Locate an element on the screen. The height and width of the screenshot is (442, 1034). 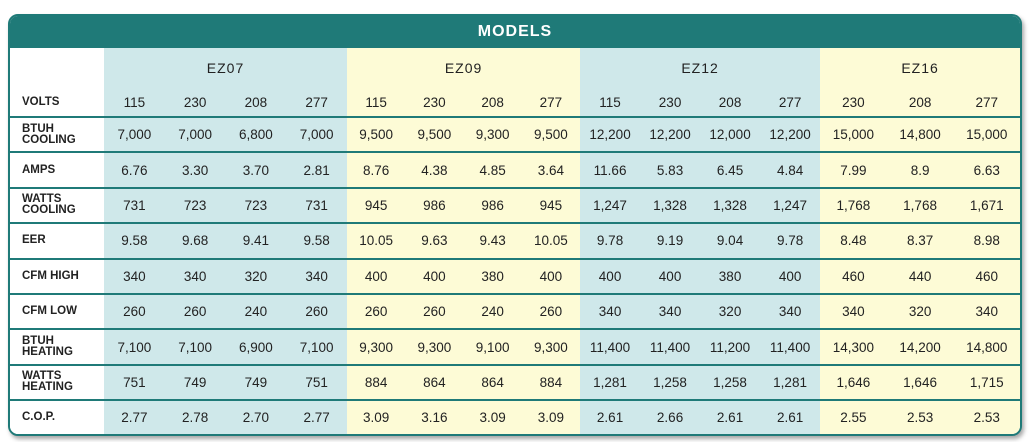
value-cell: 2.81 is located at coordinates (317, 170).